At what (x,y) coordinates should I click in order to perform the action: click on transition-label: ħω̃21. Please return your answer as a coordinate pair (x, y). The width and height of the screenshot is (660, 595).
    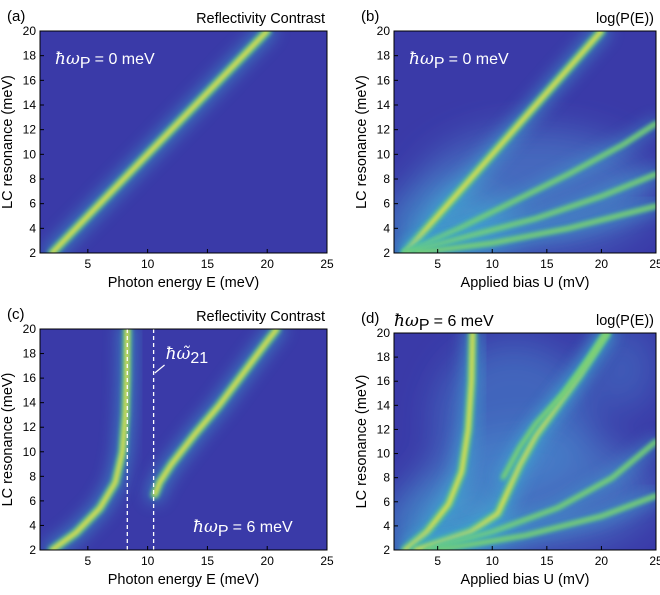
    Looking at the image, I should click on (187, 355).